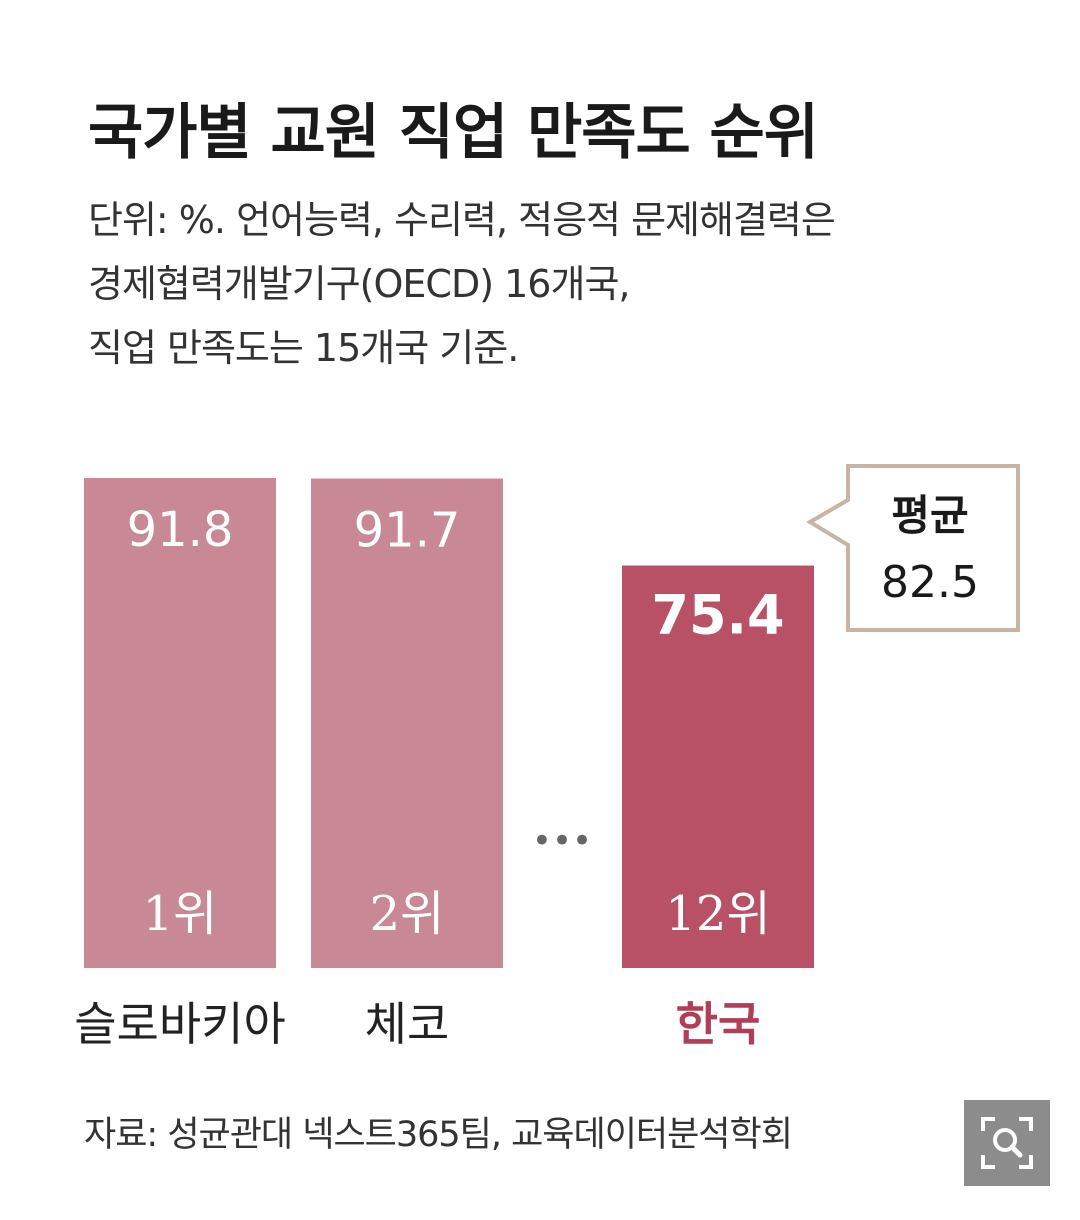 The width and height of the screenshot is (1080, 1220). What do you see at coordinates (359, 284) in the screenshot?
I see `subtitle-line: 경제협력개발기구(OECD) 16개국,` at bounding box center [359, 284].